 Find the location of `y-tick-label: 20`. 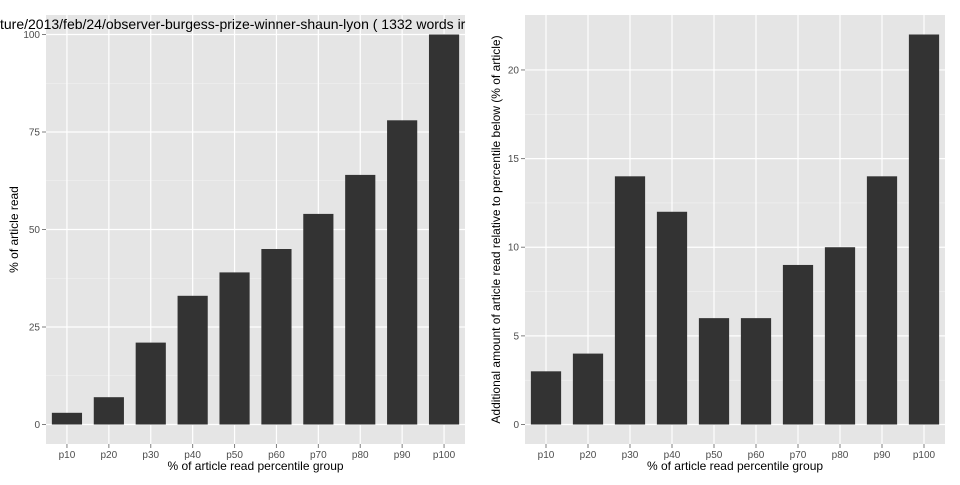

y-tick-label: 20 is located at coordinates (514, 70).